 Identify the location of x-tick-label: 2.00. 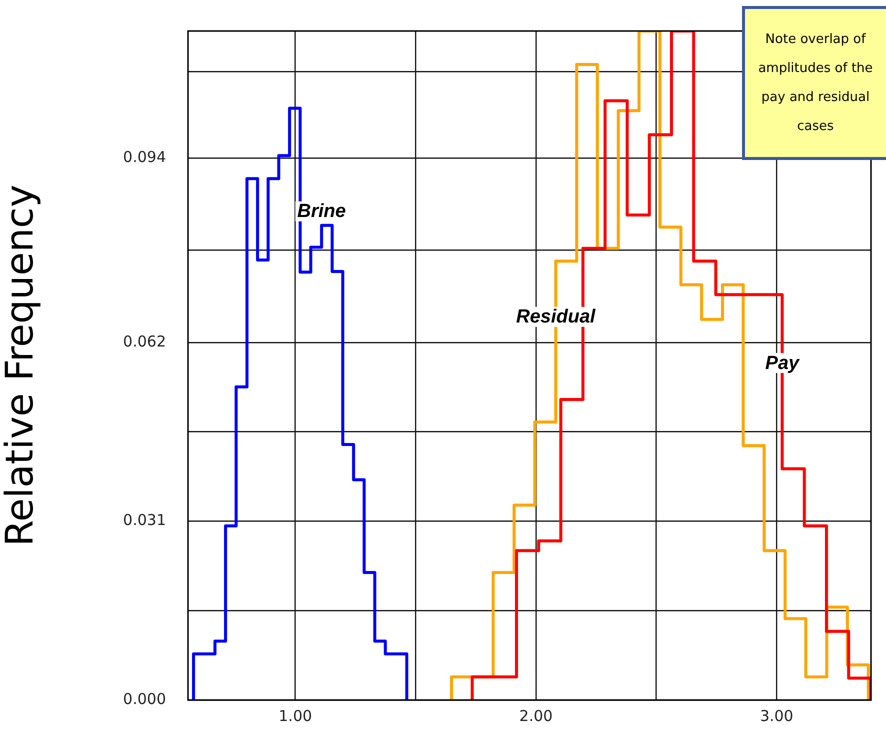
(536, 715).